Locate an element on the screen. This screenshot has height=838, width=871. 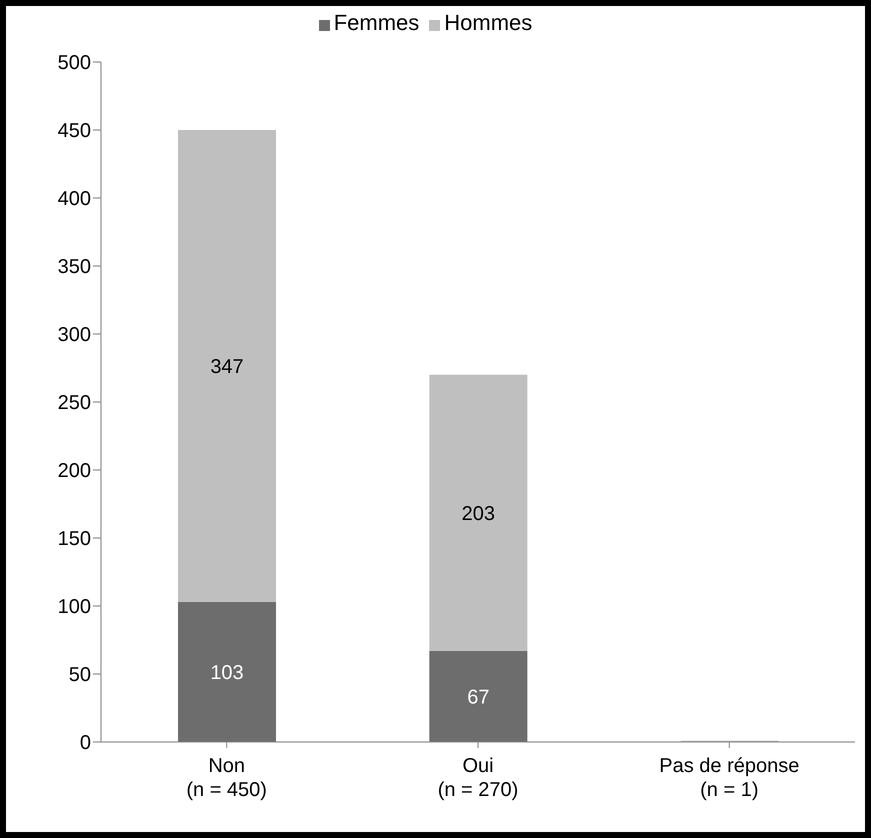
data-label: 103 is located at coordinates (227, 673).